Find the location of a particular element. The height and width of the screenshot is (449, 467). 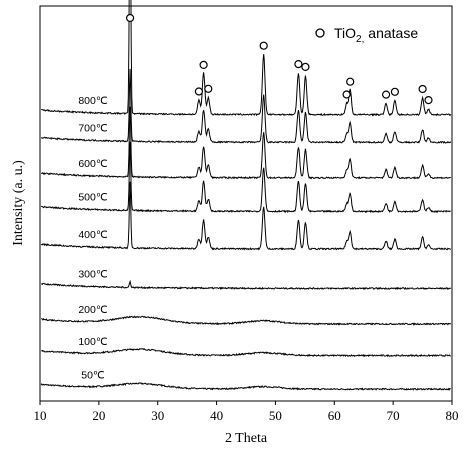

peak-markers is located at coordinates (279, 59).